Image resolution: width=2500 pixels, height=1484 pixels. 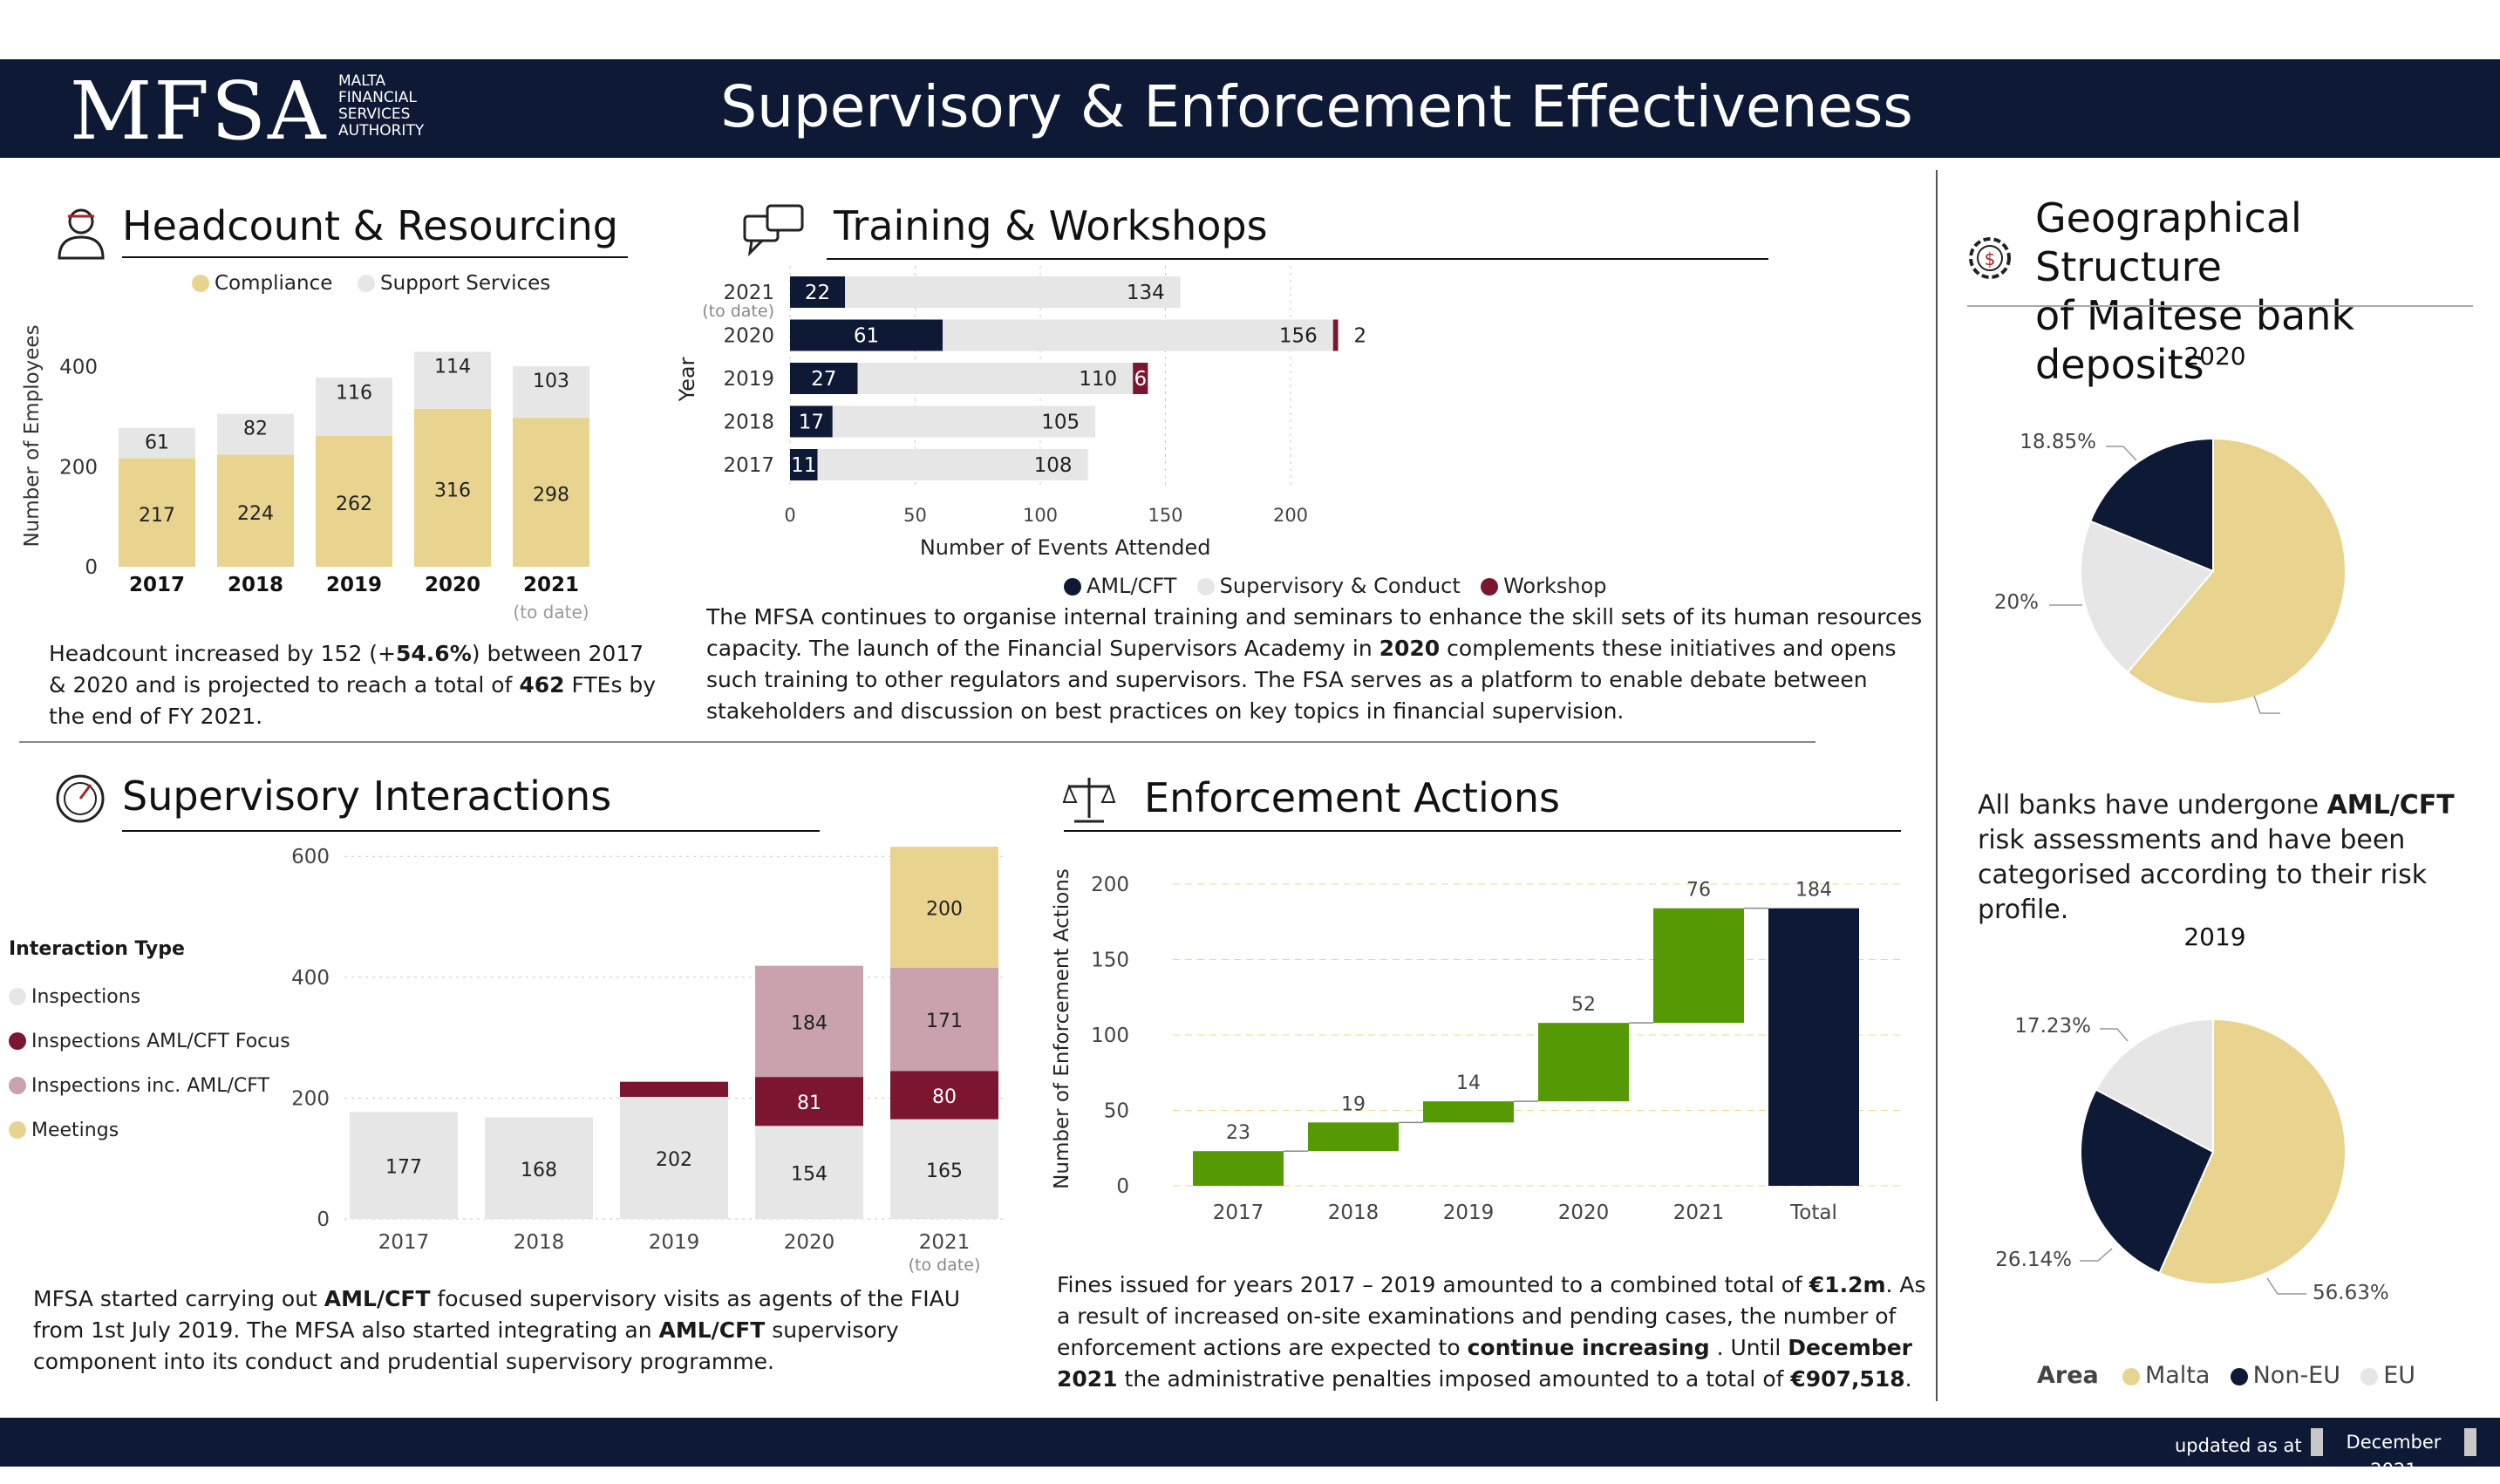 What do you see at coordinates (75, 1130) in the screenshot?
I see `legend-meetings-label: Meetings` at bounding box center [75, 1130].